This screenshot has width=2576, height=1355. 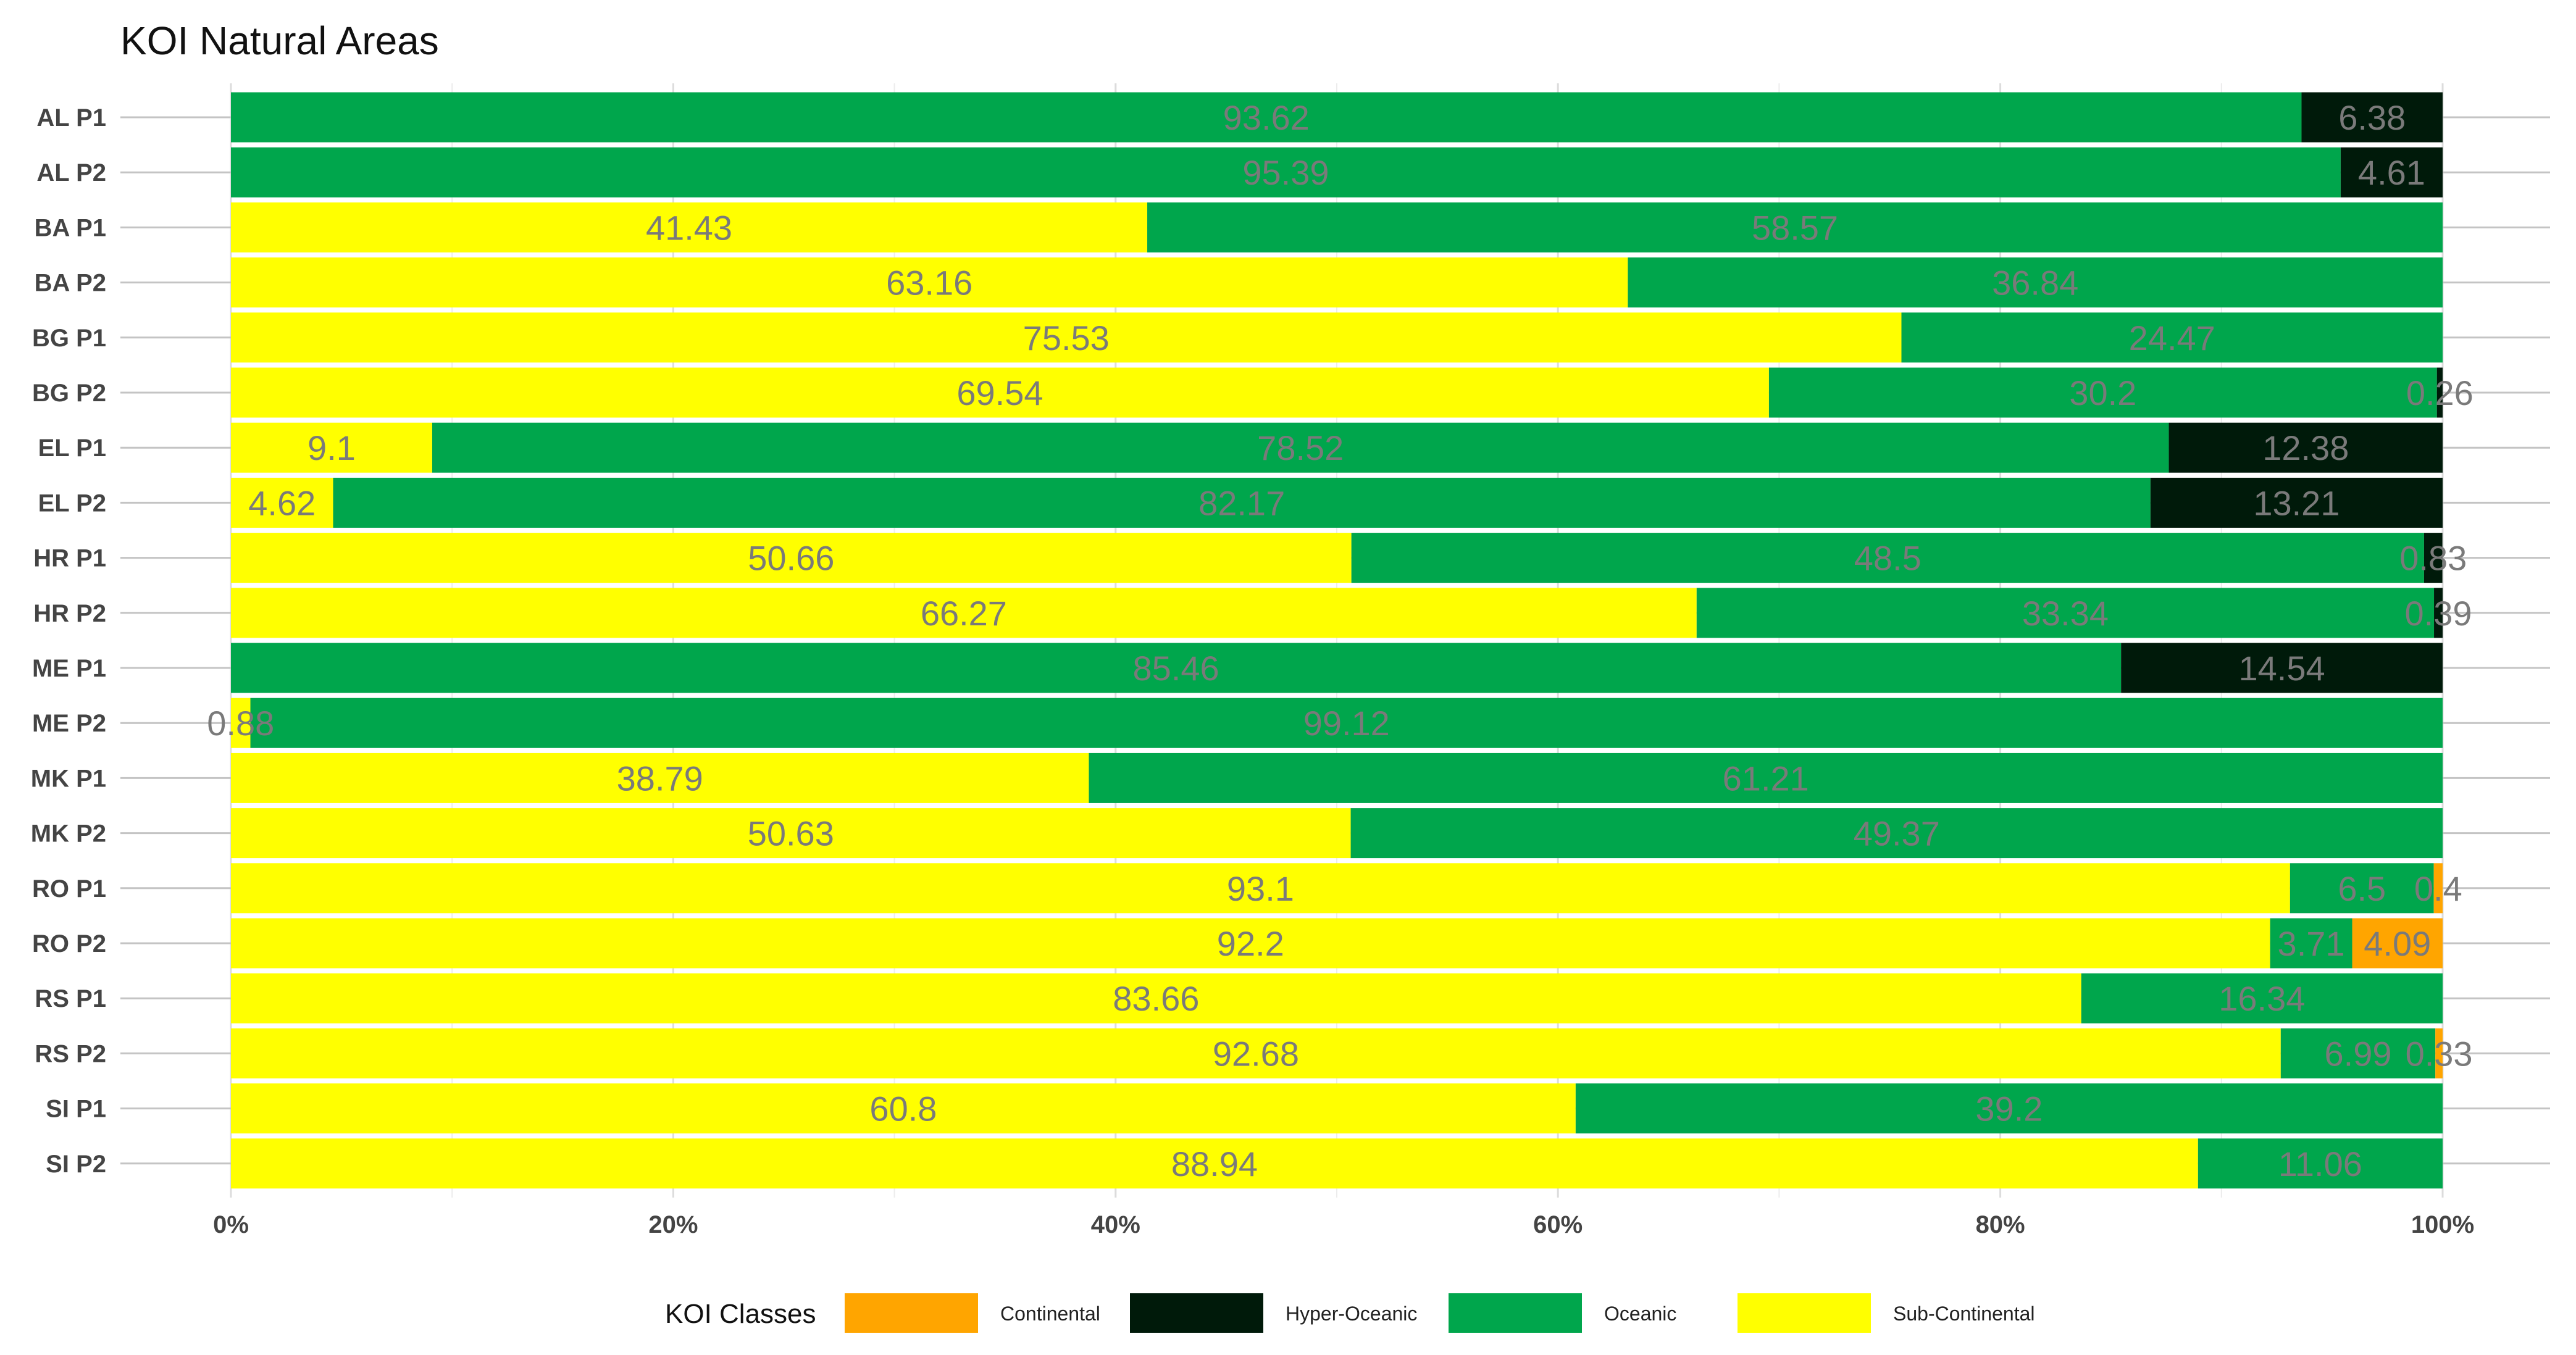 I want to click on data-label-bg-p2-oceanic: 30.2, so click(x=2102, y=392).